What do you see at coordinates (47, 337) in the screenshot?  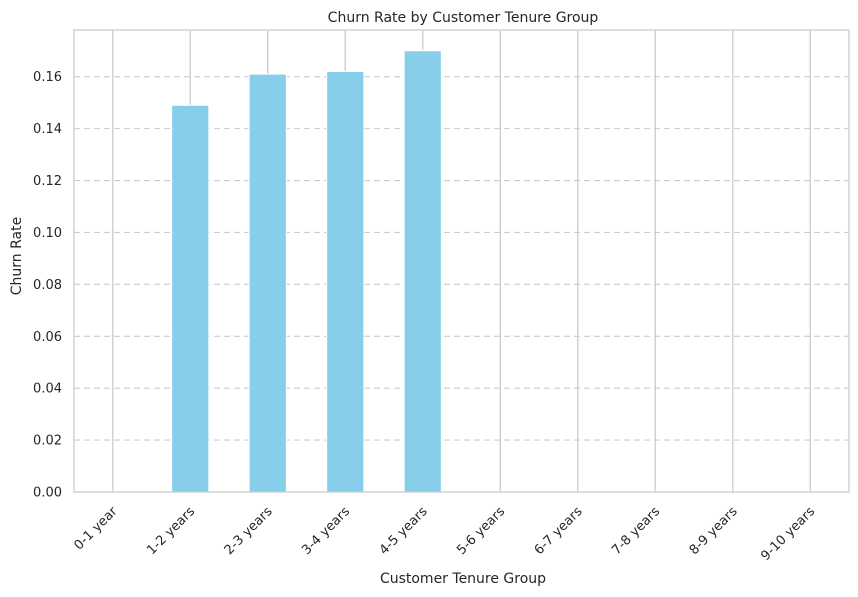 I see `y-tick-label: 0.06` at bounding box center [47, 337].